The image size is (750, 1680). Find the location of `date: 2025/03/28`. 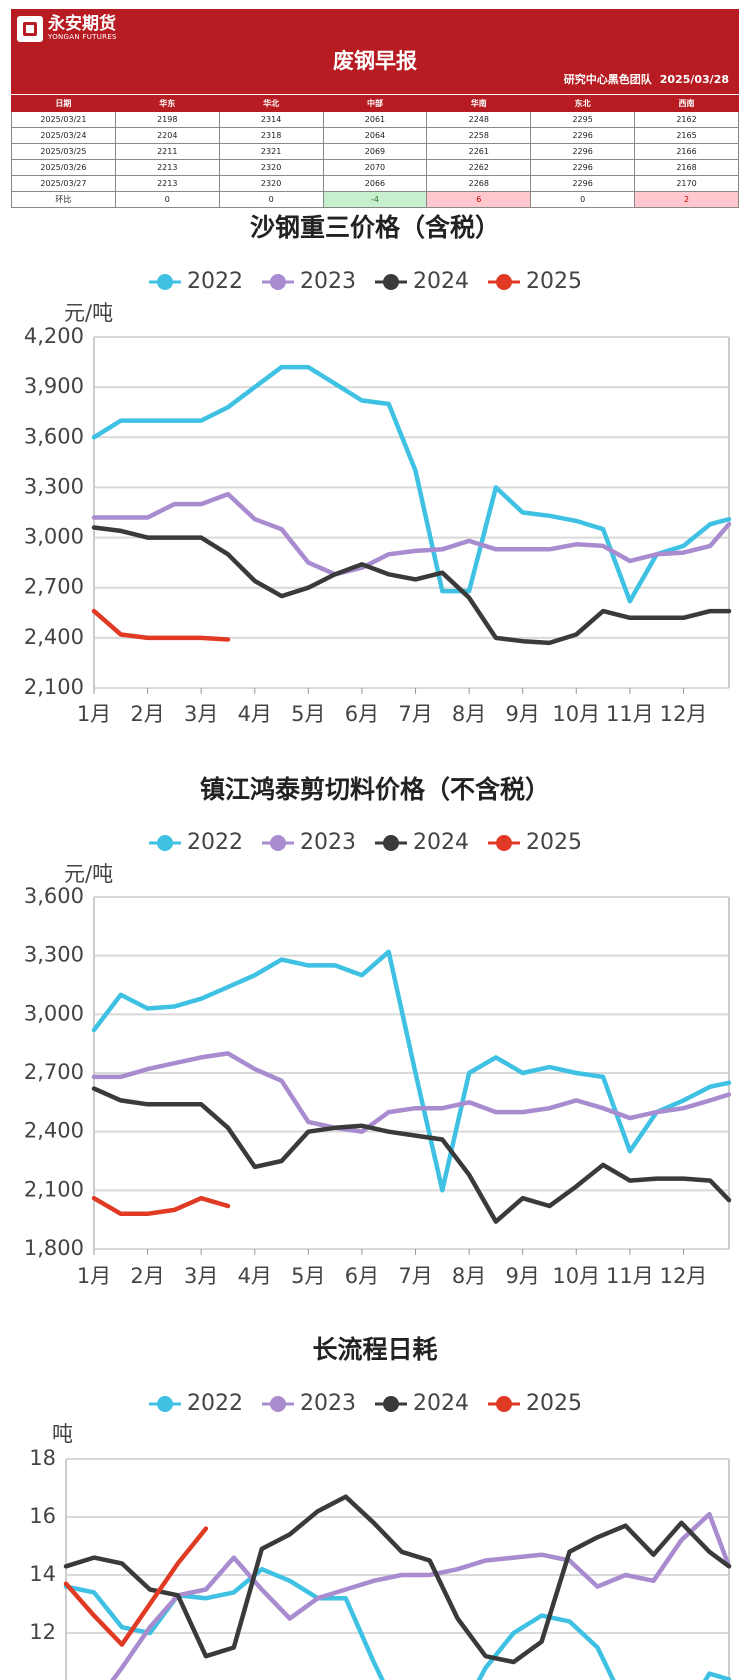

date: 2025/03/28 is located at coordinates (694, 79).